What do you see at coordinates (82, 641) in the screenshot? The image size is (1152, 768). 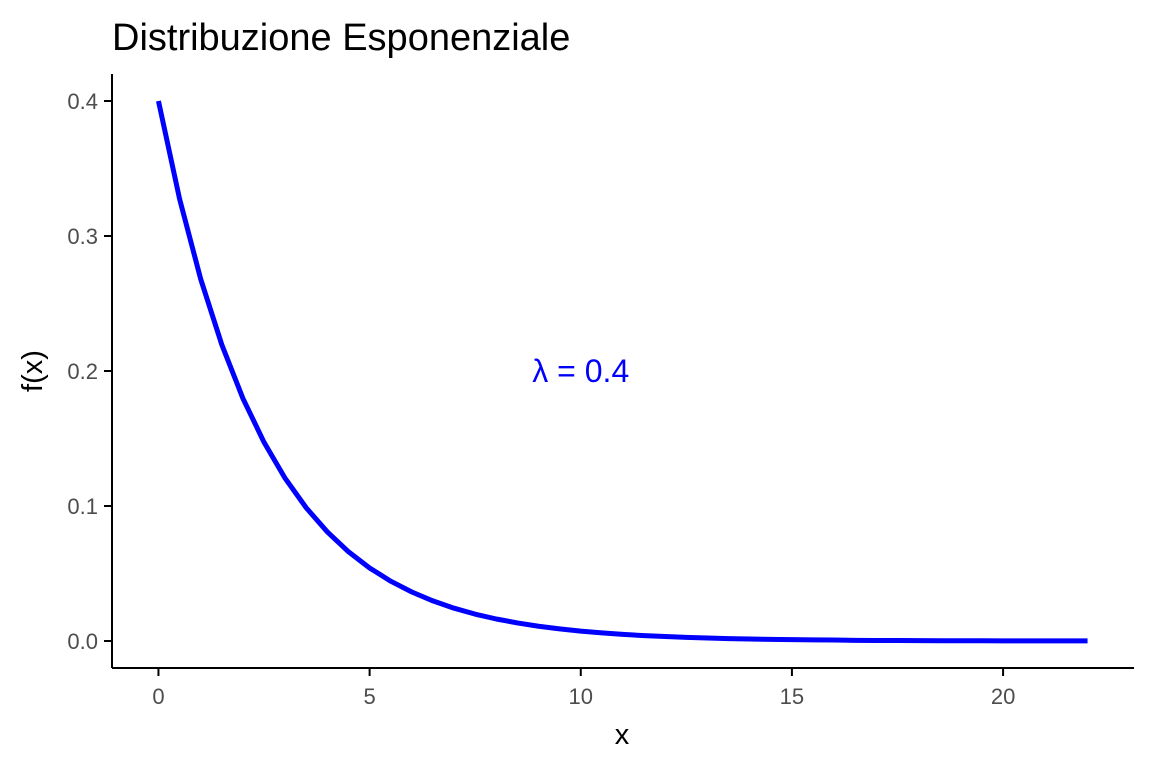 I see `y-tick-label: 0.0` at bounding box center [82, 641].